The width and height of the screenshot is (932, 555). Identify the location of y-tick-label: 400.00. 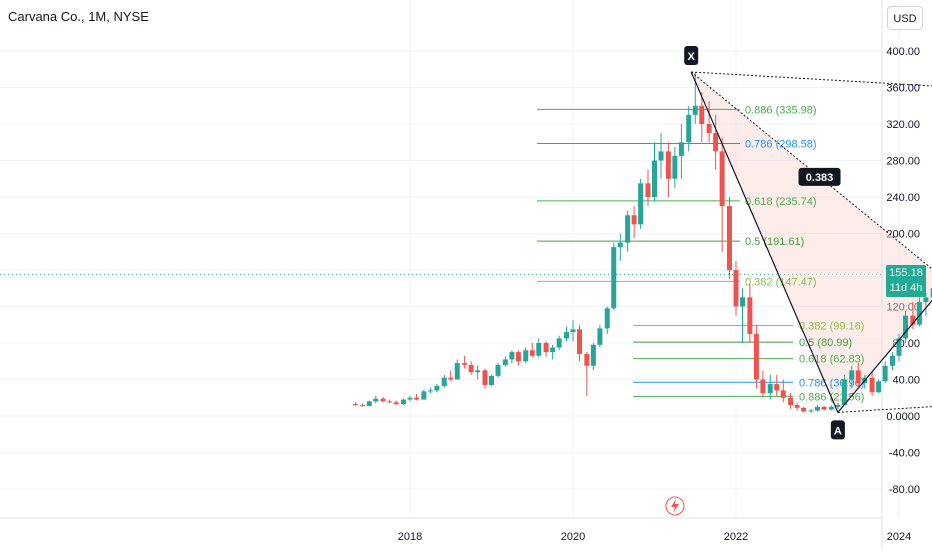
(903, 52).